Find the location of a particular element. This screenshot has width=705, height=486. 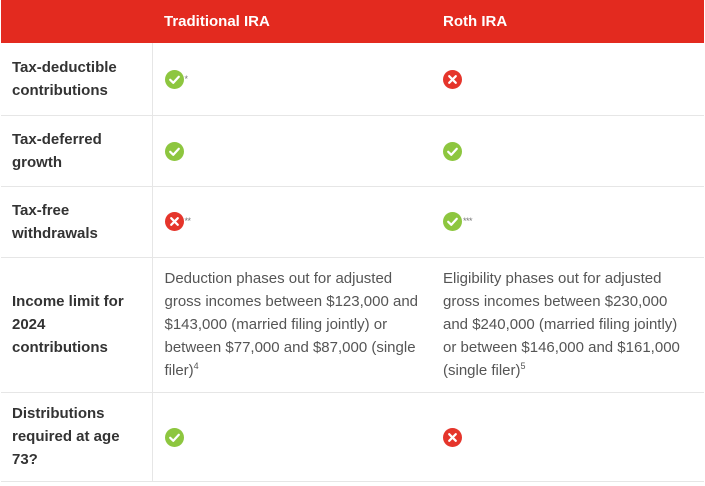

table-row: Tax-deferred growth is located at coordinates (352, 151).